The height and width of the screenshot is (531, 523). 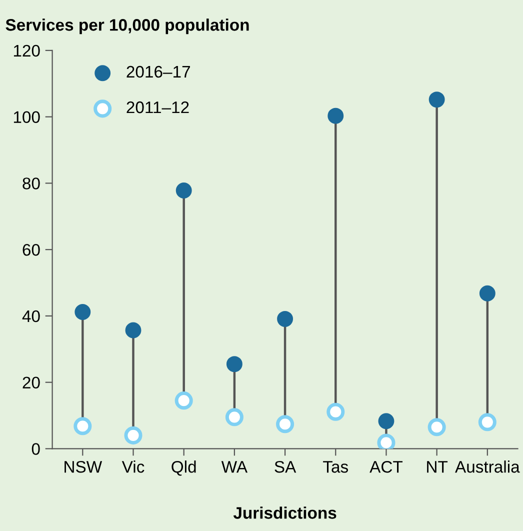 I want to click on y-tick-label: 60, so click(x=31, y=250).